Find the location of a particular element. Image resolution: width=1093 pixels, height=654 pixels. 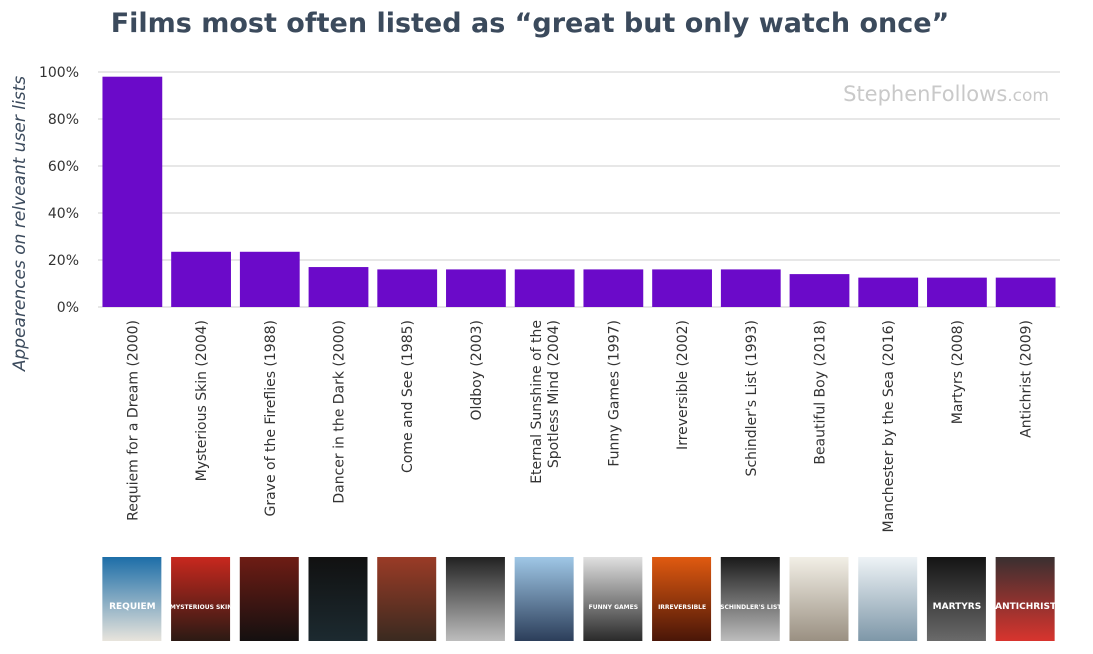

x-tick-label: Grave of the Fireflies (1988) is located at coordinates (271, 418).